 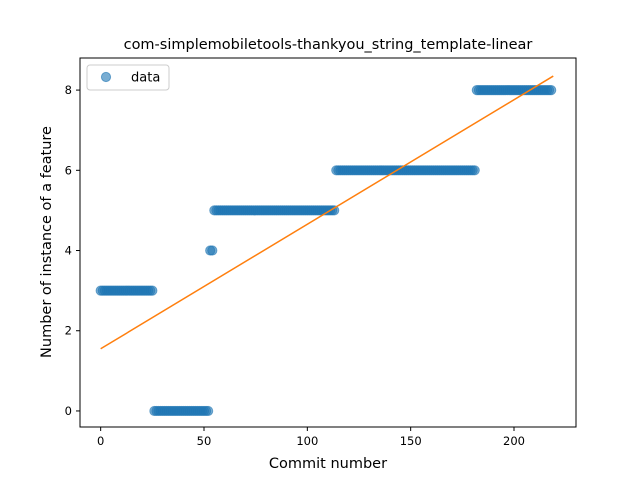 What do you see at coordinates (47, 242) in the screenshot?
I see `y-axis-label: Number of instance of a feature` at bounding box center [47, 242].